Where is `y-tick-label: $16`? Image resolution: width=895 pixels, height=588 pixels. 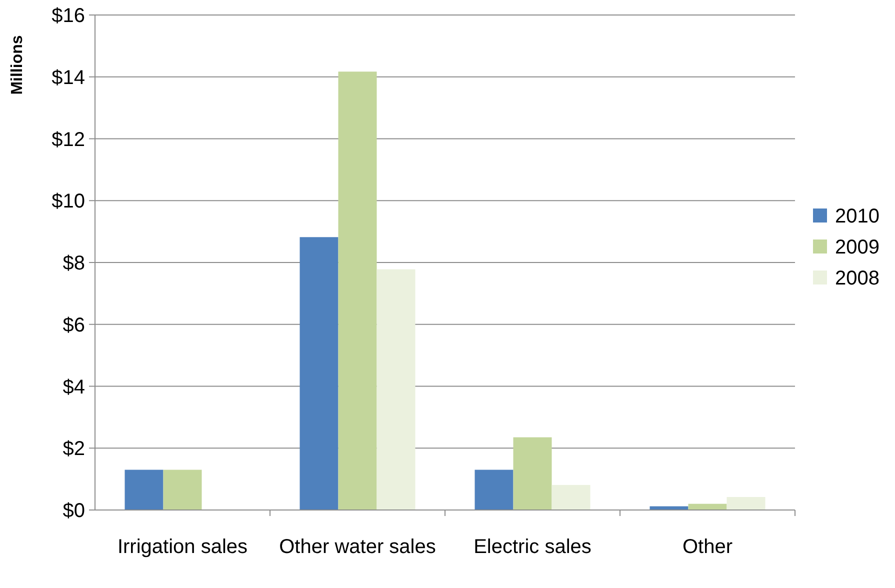 y-tick-label: $16 is located at coordinates (68, 16).